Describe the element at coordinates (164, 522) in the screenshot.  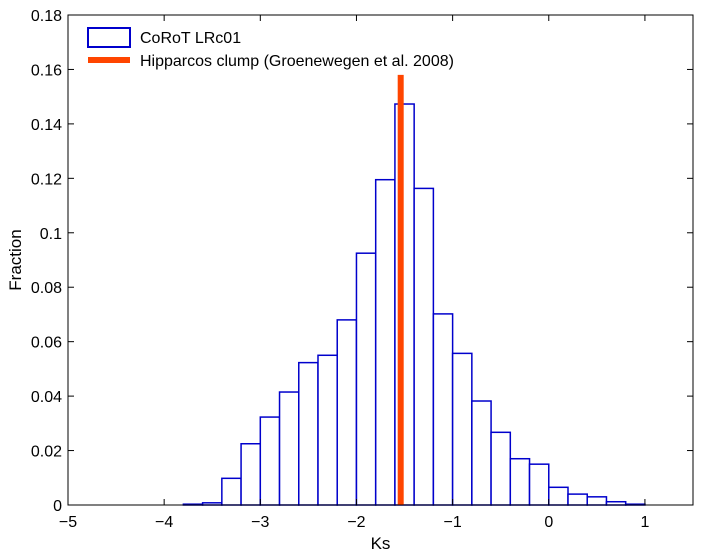
I see `x-tick-label: −4` at that location.